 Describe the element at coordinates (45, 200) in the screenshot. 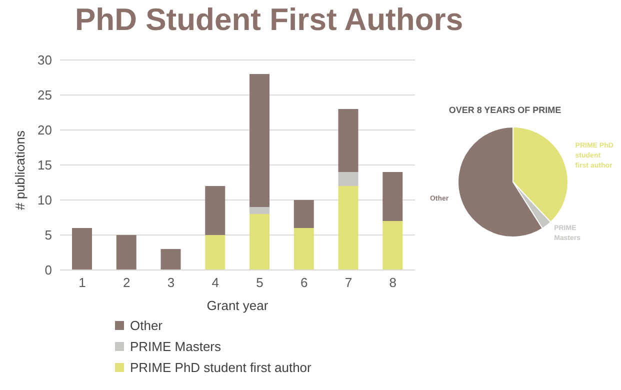

I see `y-tick-label: 10` at that location.